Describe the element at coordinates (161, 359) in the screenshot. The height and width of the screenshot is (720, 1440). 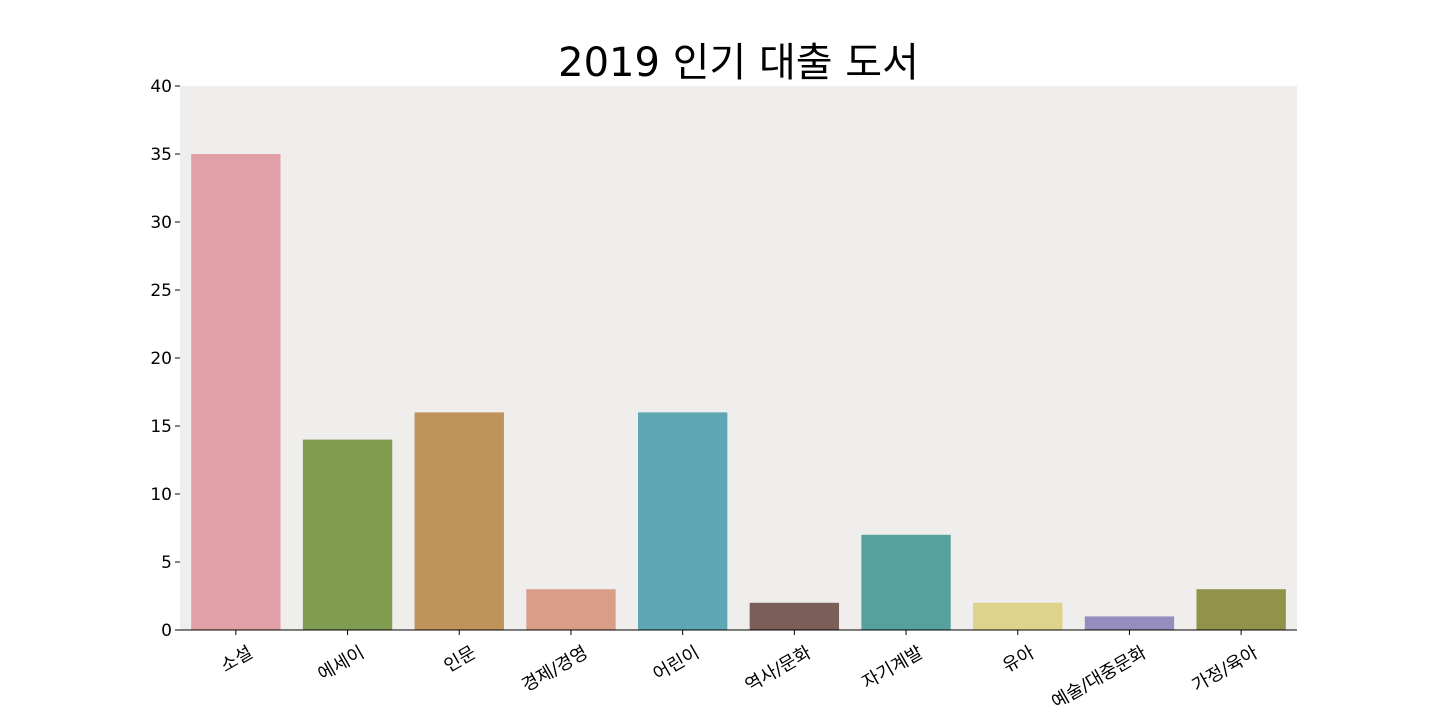
I see `y-tick-label: 20` at that location.